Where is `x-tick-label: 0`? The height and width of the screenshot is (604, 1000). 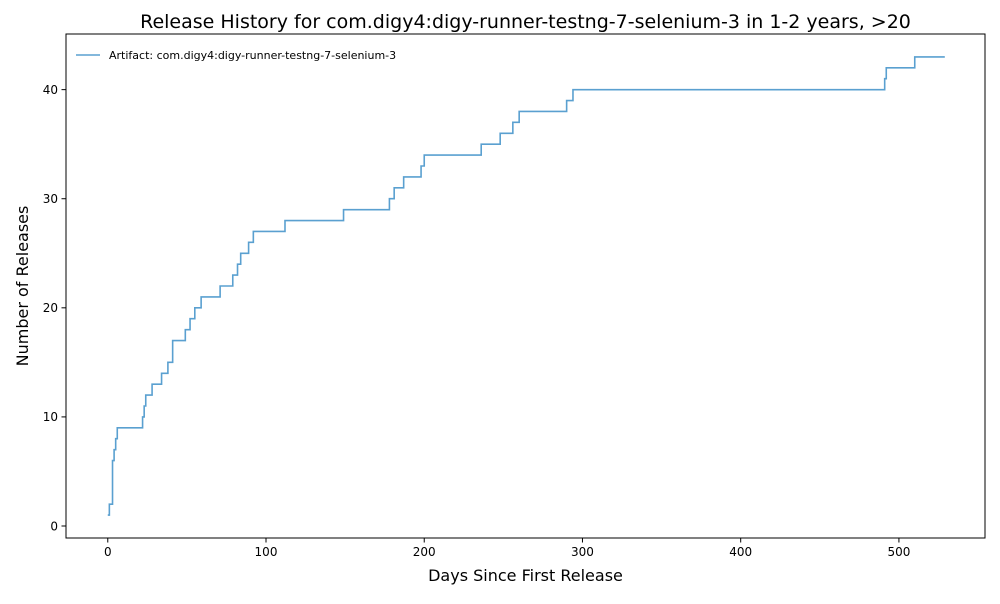 x-tick-label: 0 is located at coordinates (108, 552).